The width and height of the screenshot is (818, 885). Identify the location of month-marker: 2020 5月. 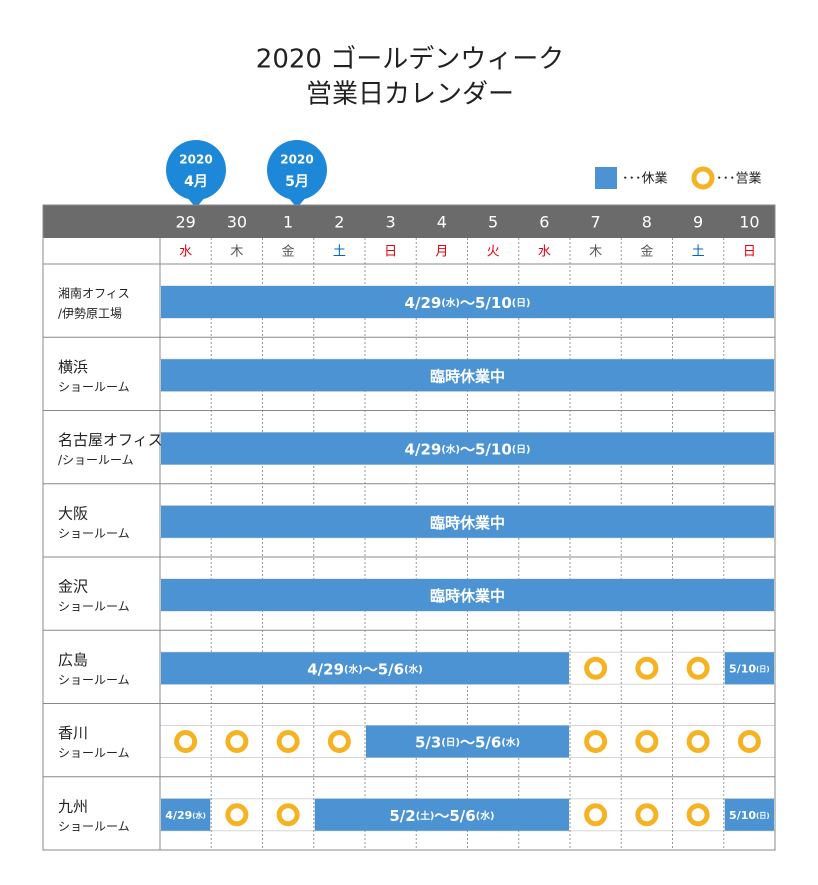
(297, 174).